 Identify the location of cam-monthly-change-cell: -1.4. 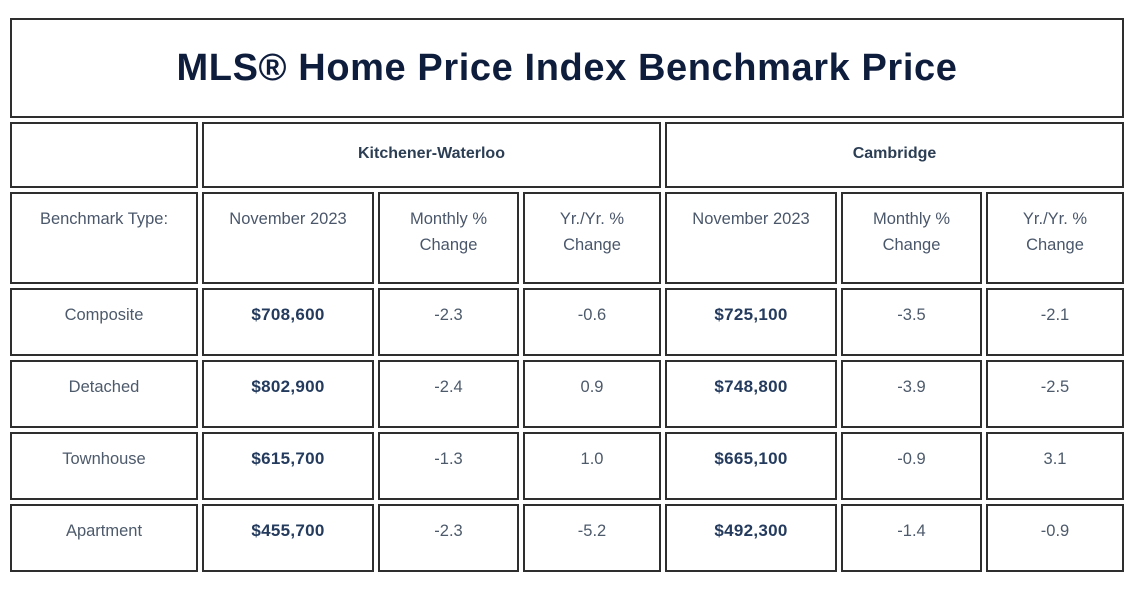
(911, 538).